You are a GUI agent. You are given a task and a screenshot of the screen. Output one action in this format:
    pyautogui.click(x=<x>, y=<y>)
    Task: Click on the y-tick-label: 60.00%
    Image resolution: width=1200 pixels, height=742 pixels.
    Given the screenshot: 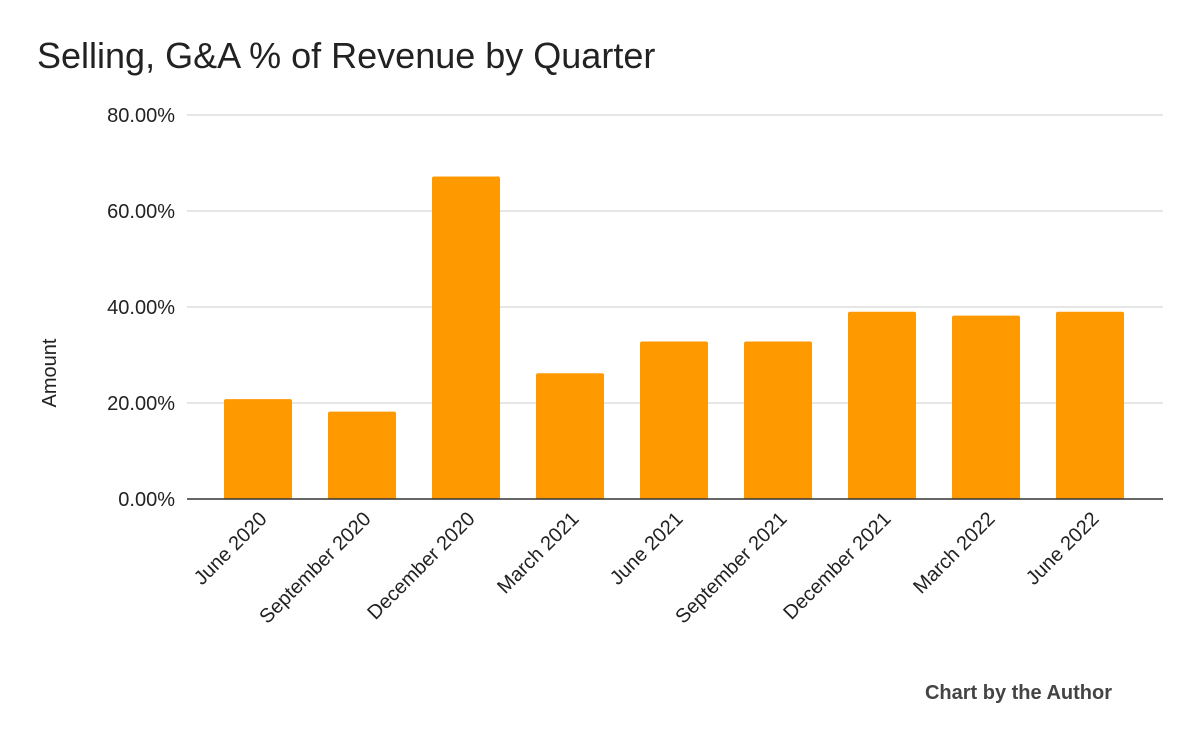 What is the action you would take?
    pyautogui.click(x=141, y=212)
    